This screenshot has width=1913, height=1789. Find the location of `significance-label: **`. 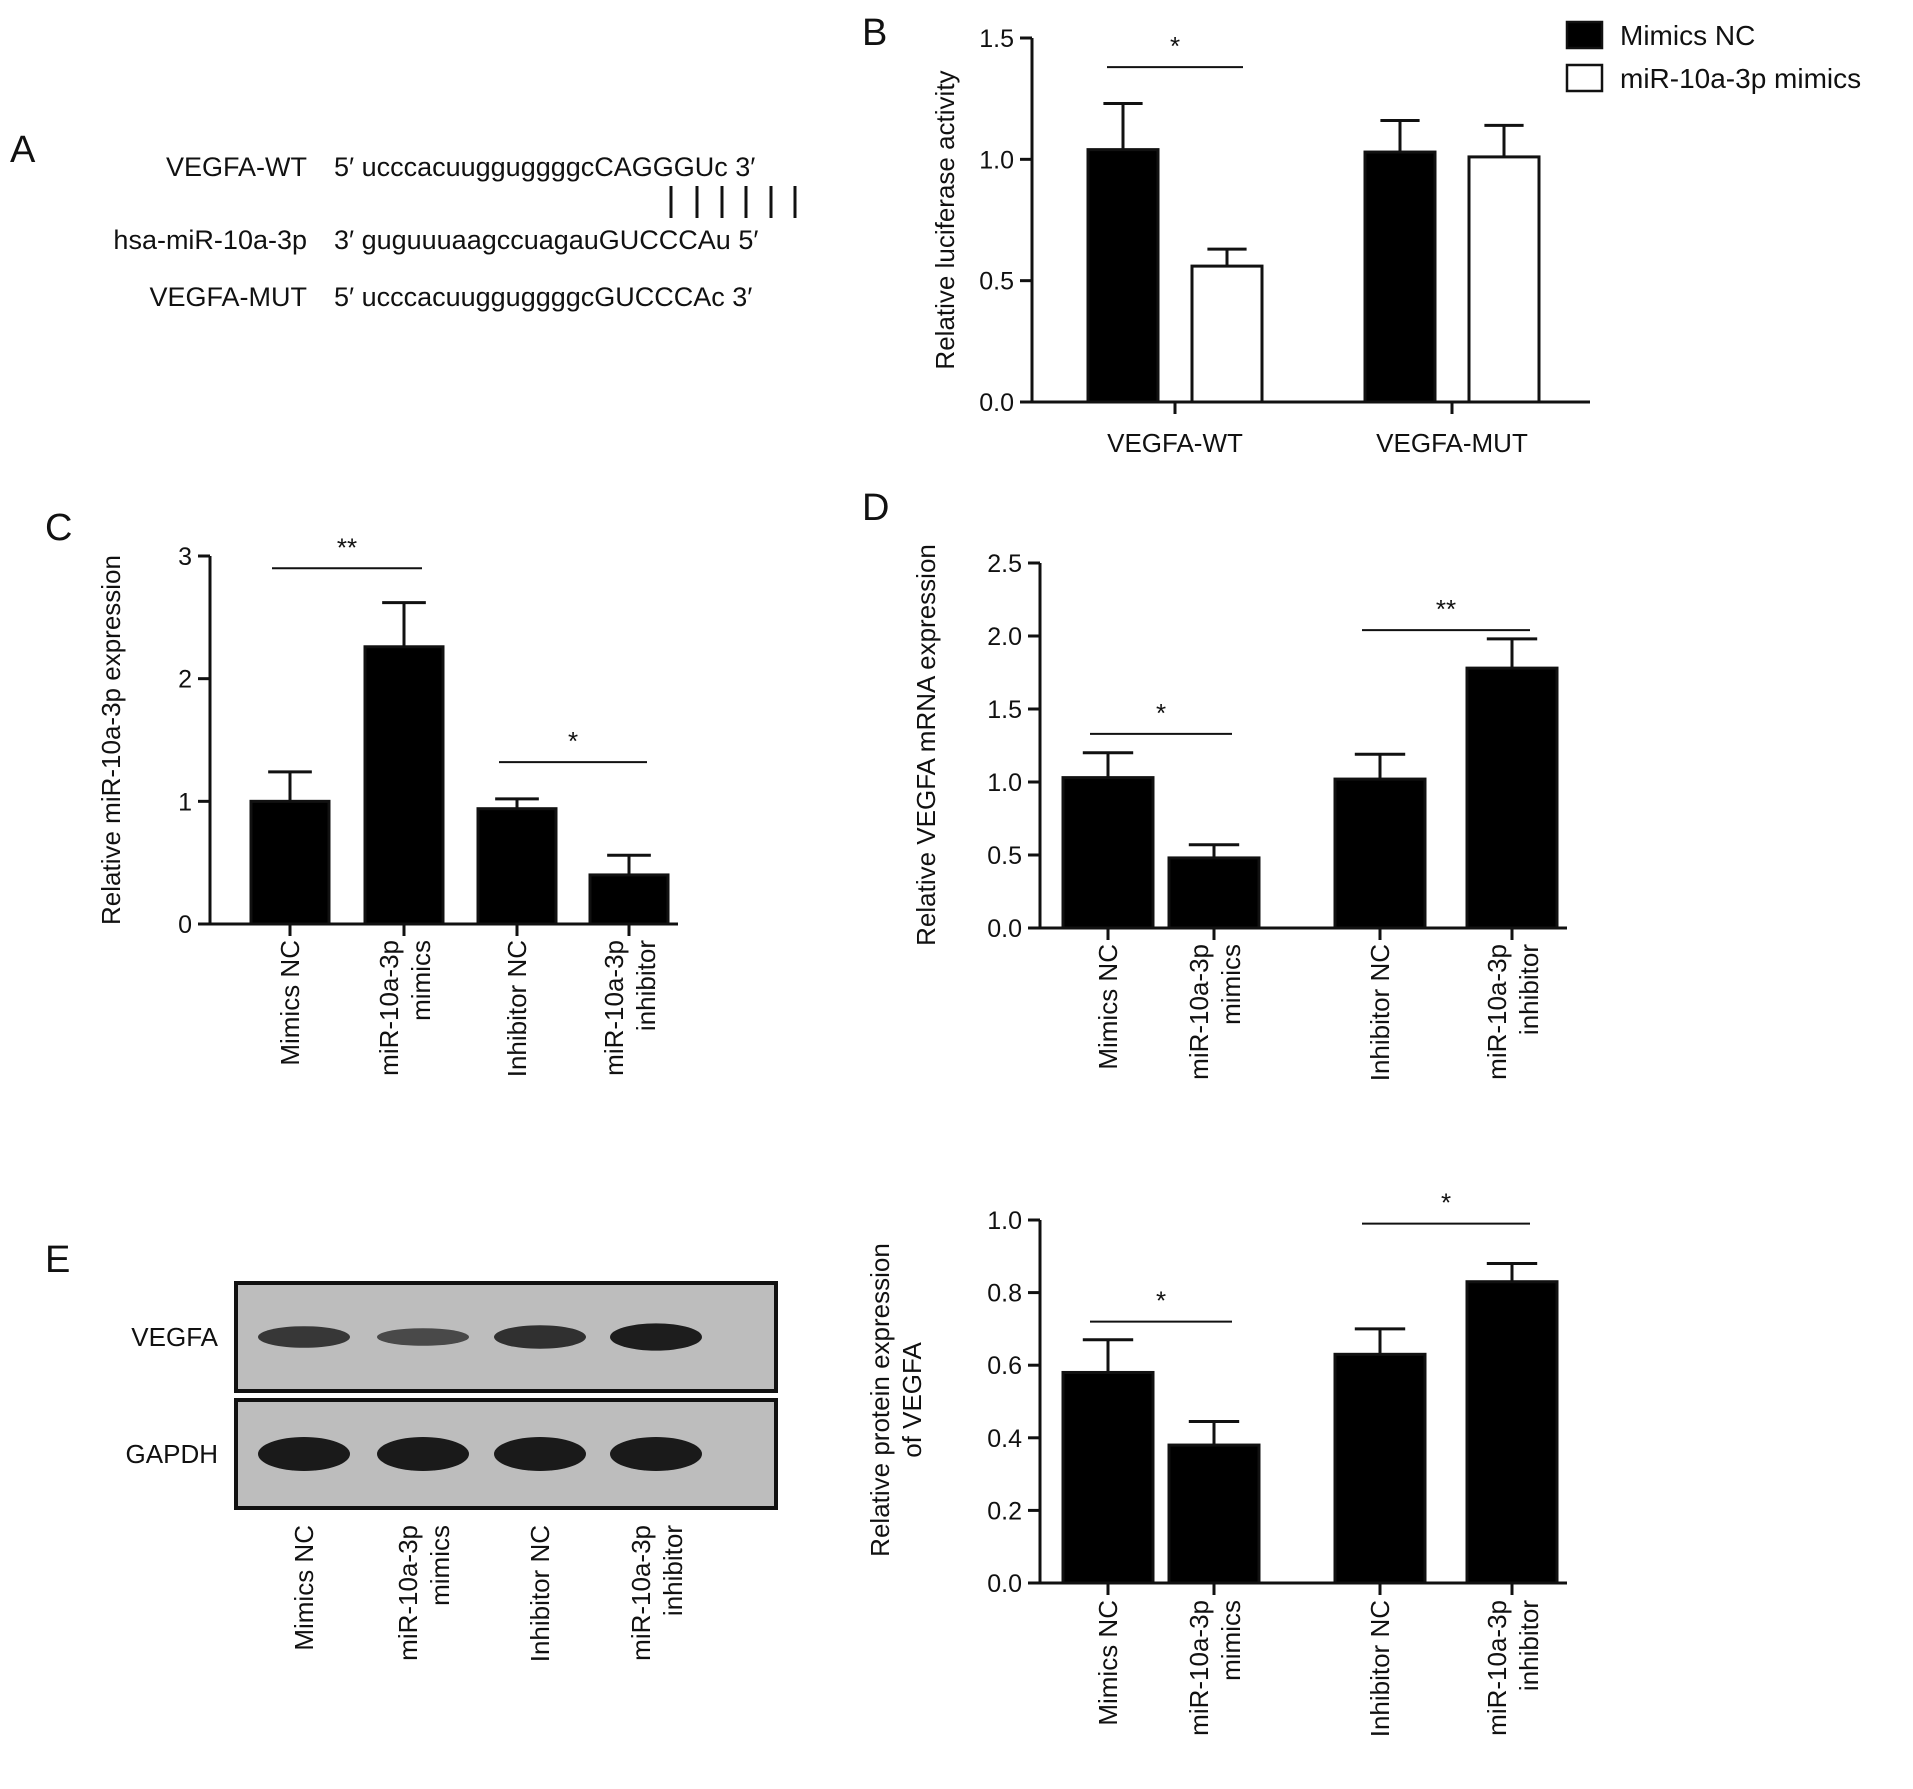

significance-label: ** is located at coordinates (347, 547).